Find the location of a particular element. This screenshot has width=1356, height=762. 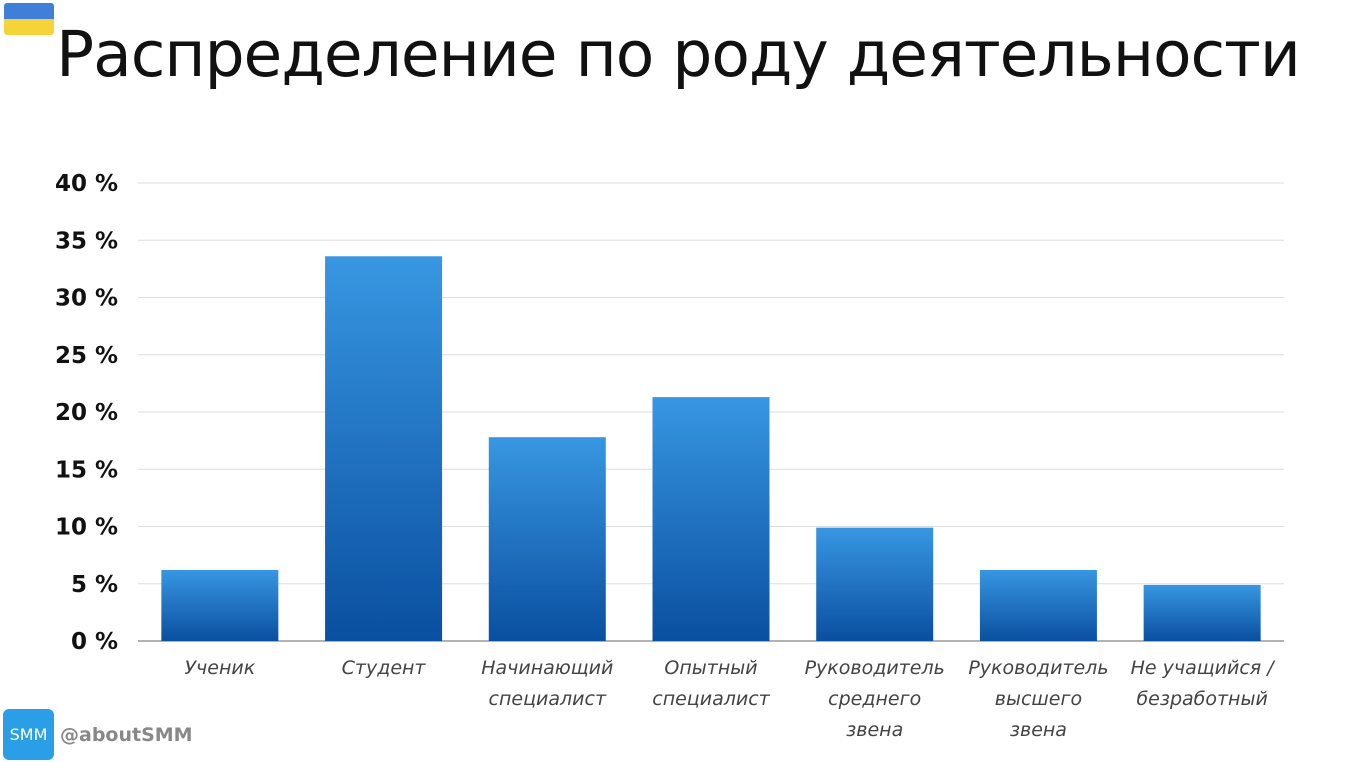

x-category-label: Не учащийся / is located at coordinates (1204, 668).